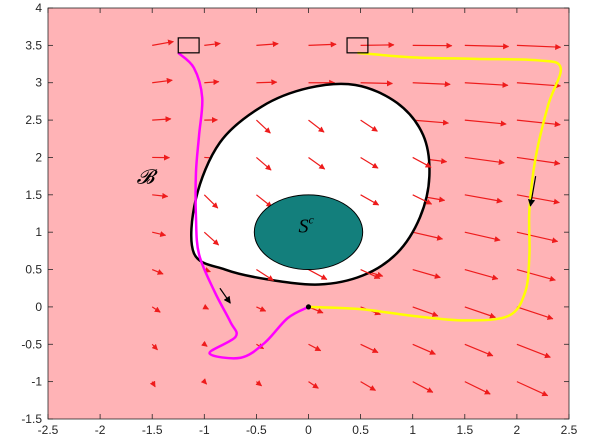 This screenshot has height=448, width=595. Describe the element at coordinates (33, 270) in the screenshot. I see `y-tick-label: 0.5` at that location.